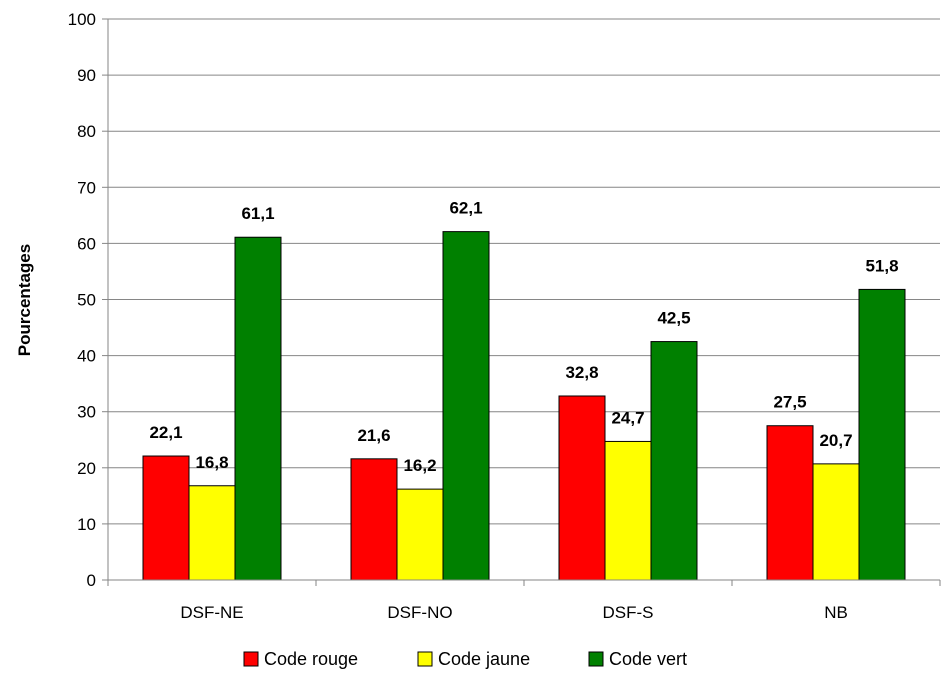 The image size is (944, 682). What do you see at coordinates (257, 213) in the screenshot?
I see `data-label: 61,1` at bounding box center [257, 213].